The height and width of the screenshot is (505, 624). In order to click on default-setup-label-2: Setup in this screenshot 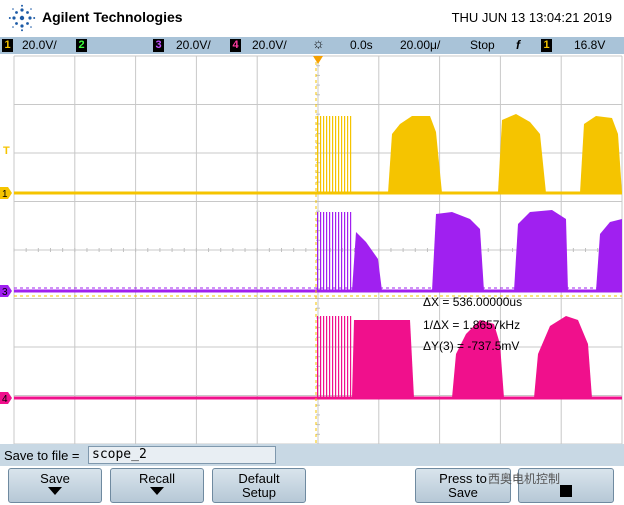, I will do `click(259, 492)`.